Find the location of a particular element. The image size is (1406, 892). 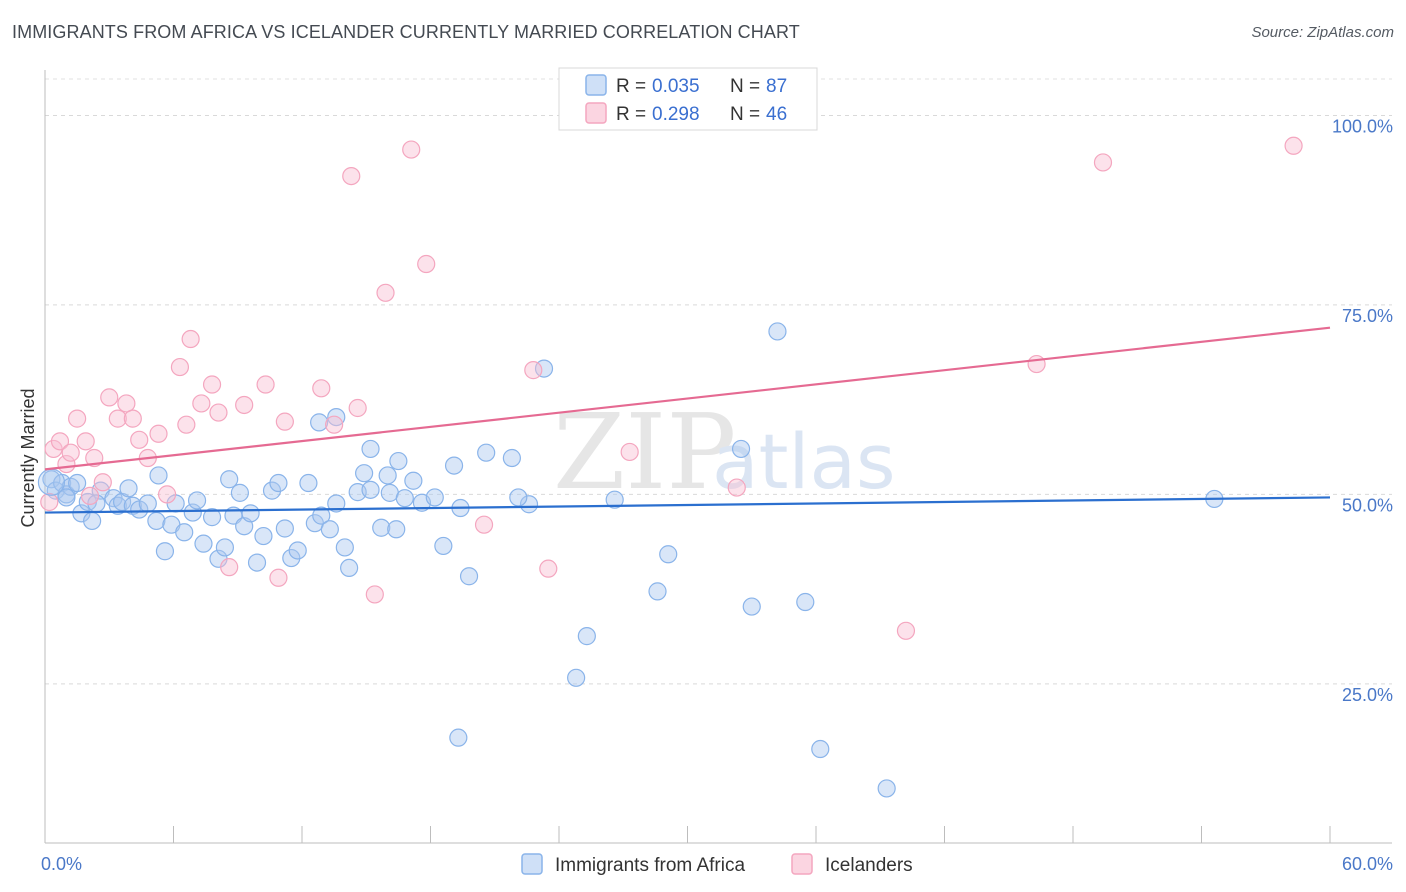

legend-r-value: 0.298 is located at coordinates (676, 114).